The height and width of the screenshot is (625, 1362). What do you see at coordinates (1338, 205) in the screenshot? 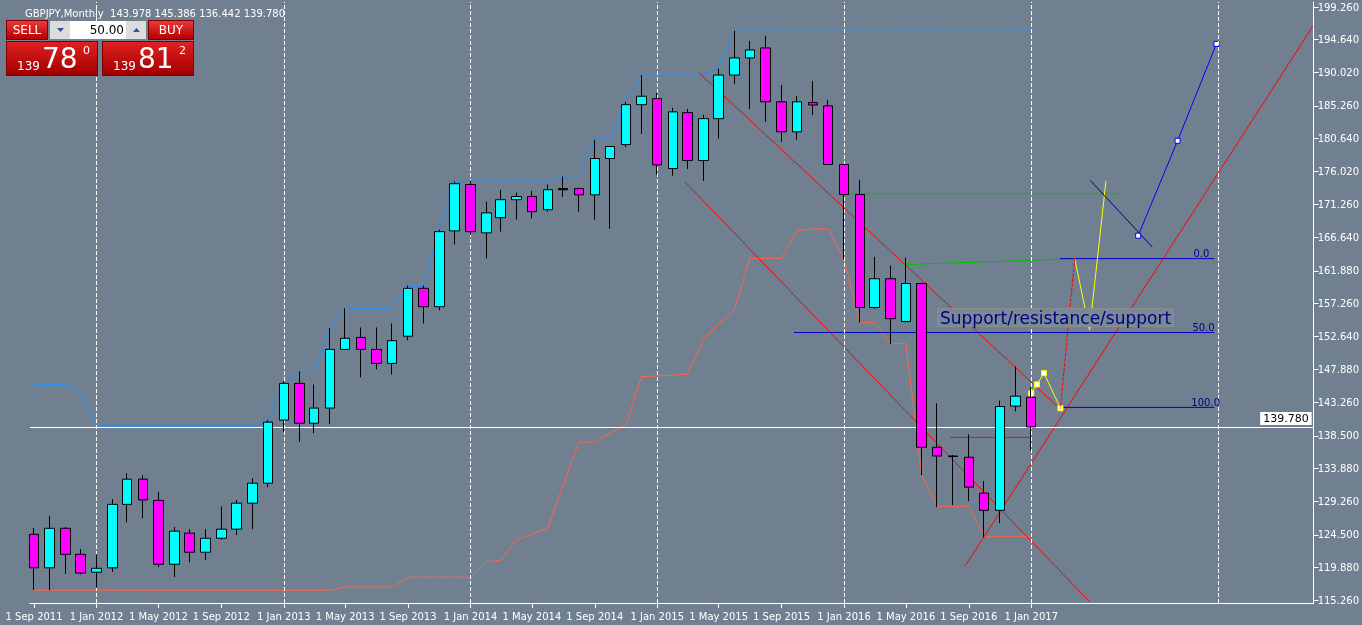
I see `y-tick-label: 171.260` at bounding box center [1338, 205].